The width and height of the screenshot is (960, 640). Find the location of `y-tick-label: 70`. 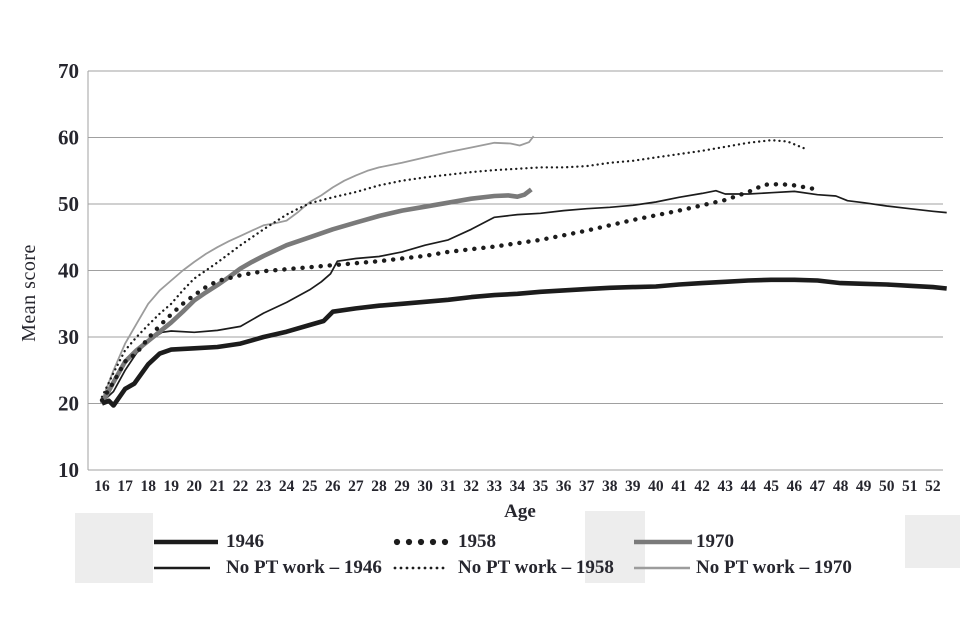

y-tick-label: 70 is located at coordinates (68, 71).